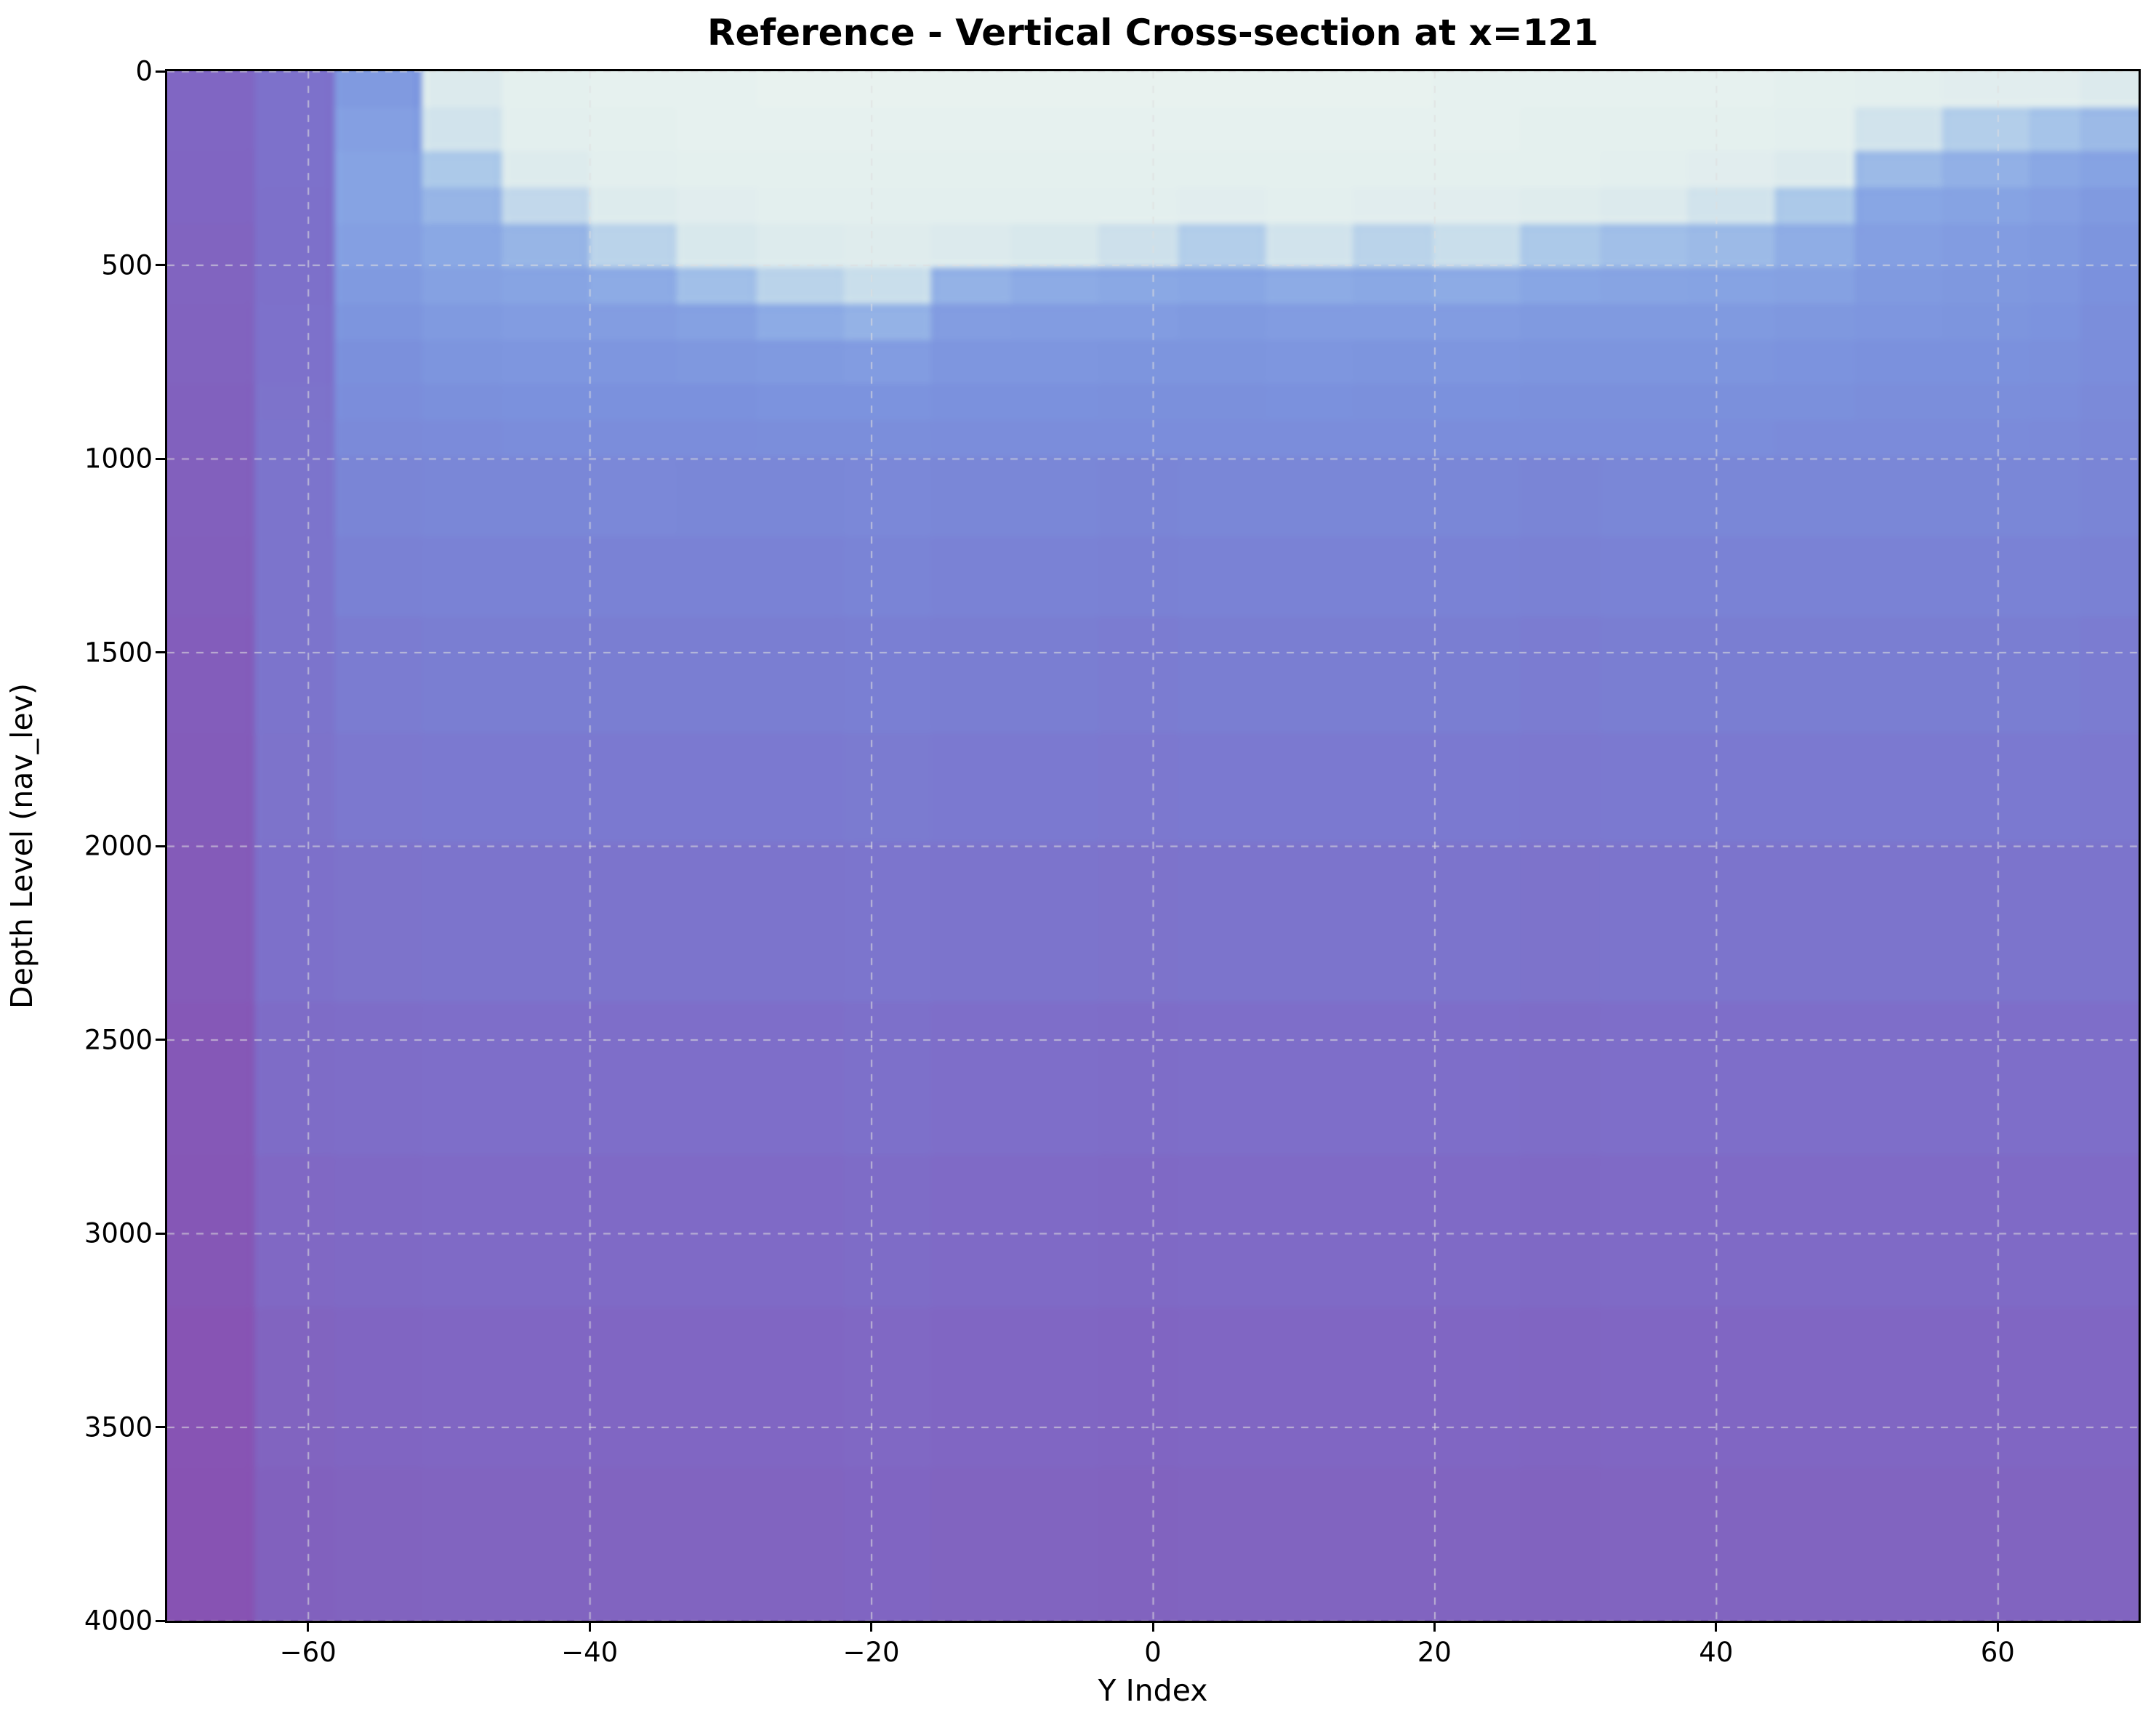 The height and width of the screenshot is (1721, 2156). I want to click on y-tick-label: 0, so click(144, 71).